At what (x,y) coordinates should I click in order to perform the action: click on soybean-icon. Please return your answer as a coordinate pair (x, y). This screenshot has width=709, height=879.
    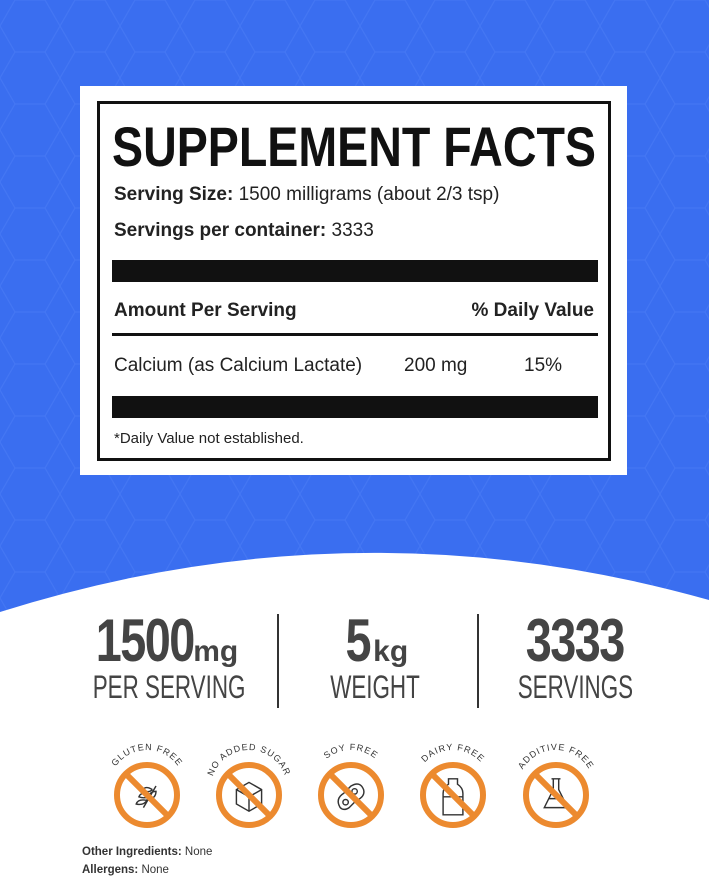
    Looking at the image, I should click on (351, 797).